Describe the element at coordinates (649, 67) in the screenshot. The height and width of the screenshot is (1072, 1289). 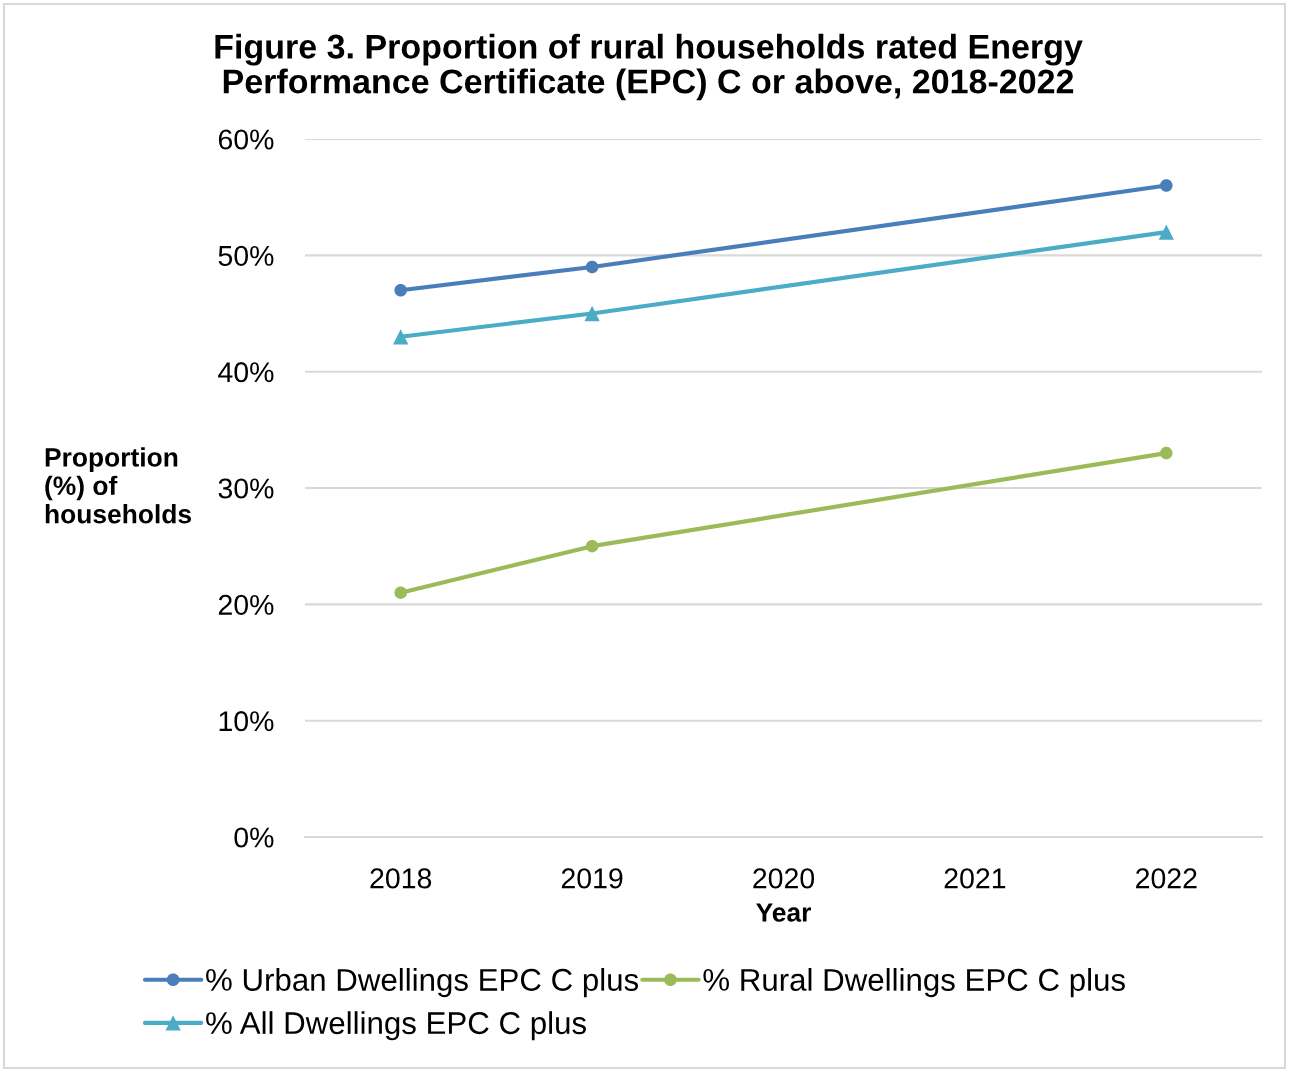
I see `chart-title: Figure 3. Proportion of rural households rated Energy Performance Certificate (EPC) C or above, 2018-2022` at that location.